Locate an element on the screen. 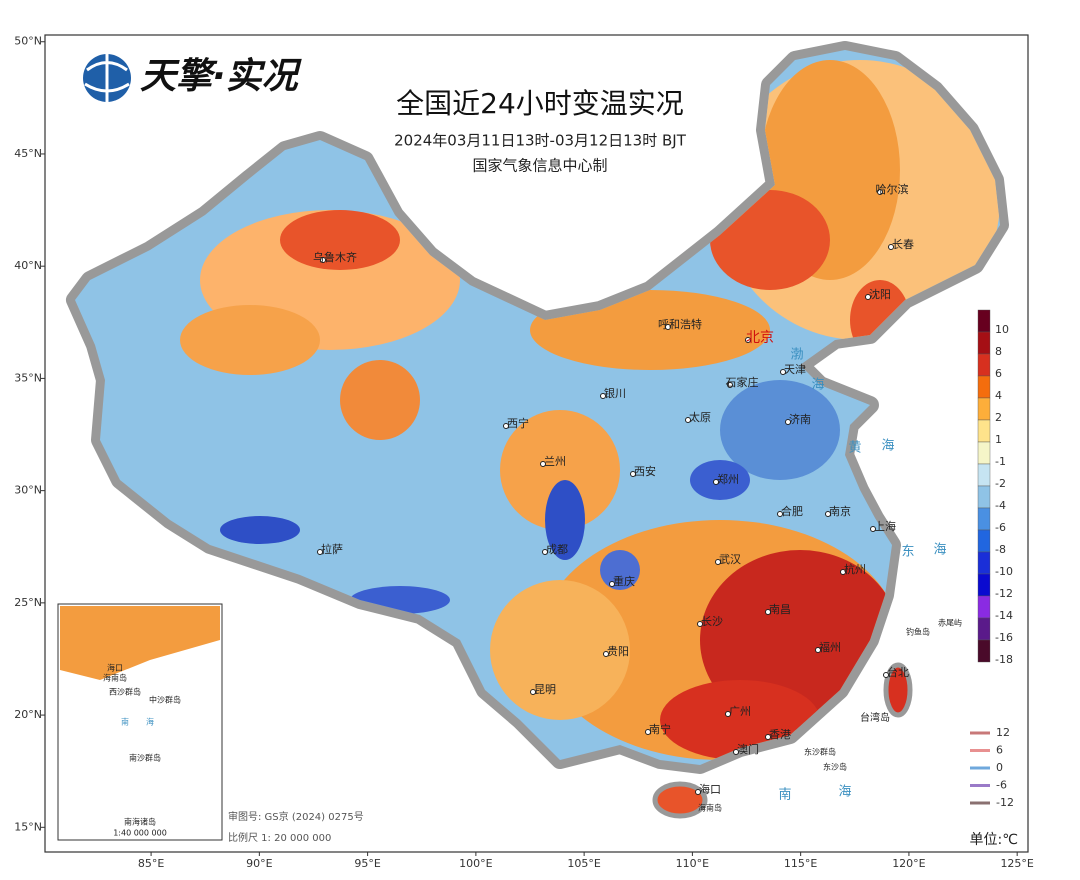  x-tick-label: 85°E is located at coordinates (151, 863).